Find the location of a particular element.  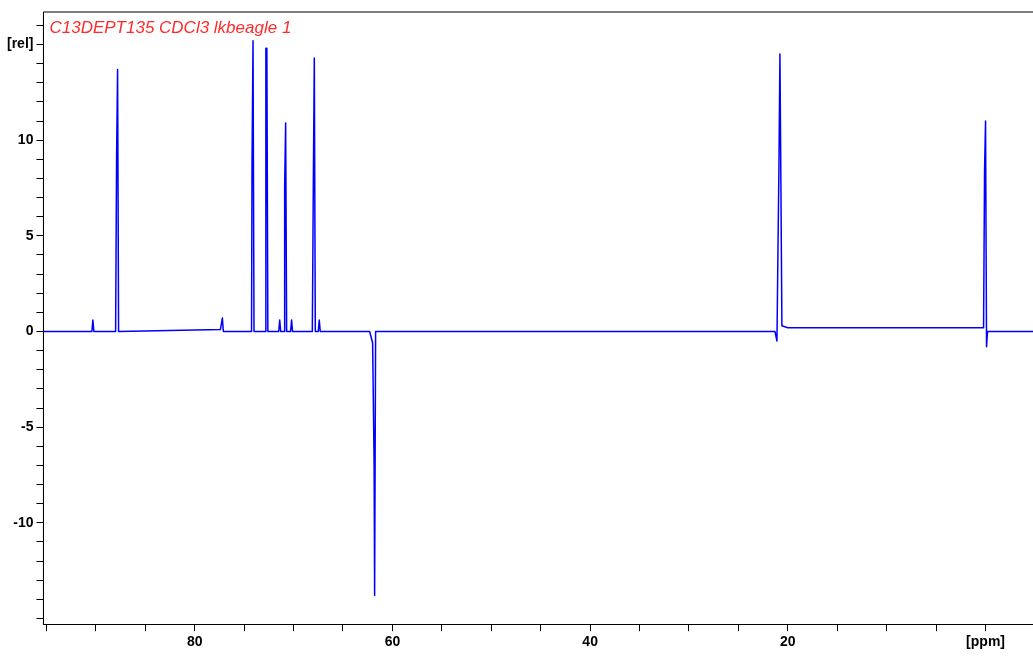

y-tick-label: -10 is located at coordinates (23, 521).